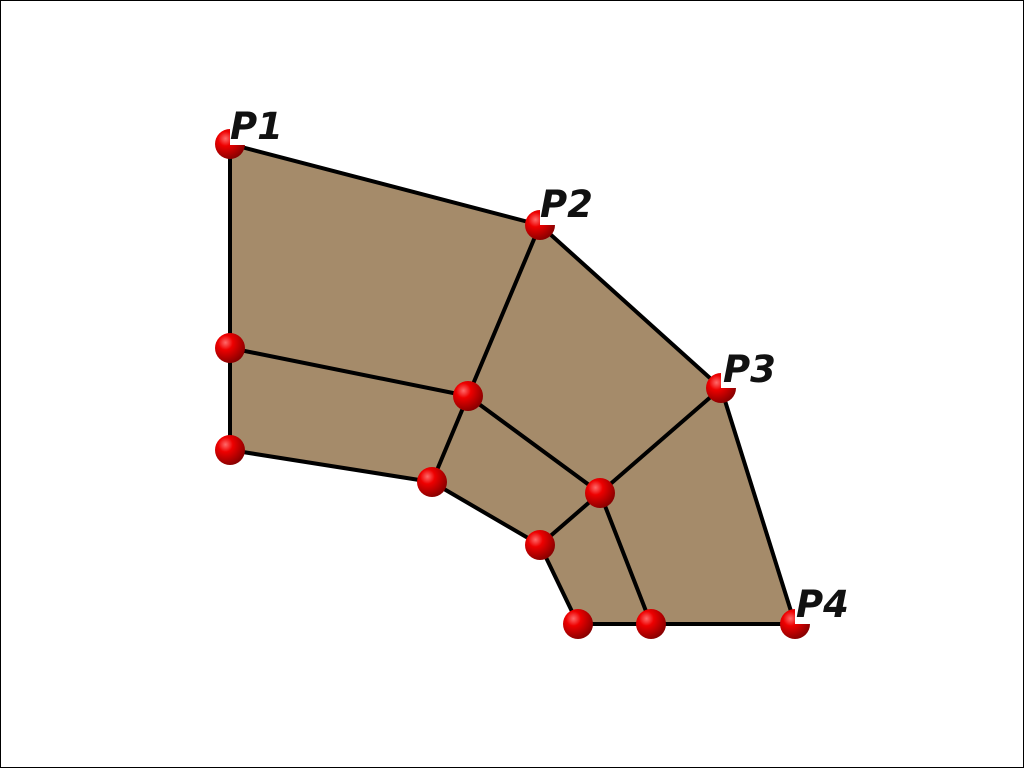 The height and width of the screenshot is (769, 1024). What do you see at coordinates (566, 204) in the screenshot?
I see `label-p2: P2` at bounding box center [566, 204].